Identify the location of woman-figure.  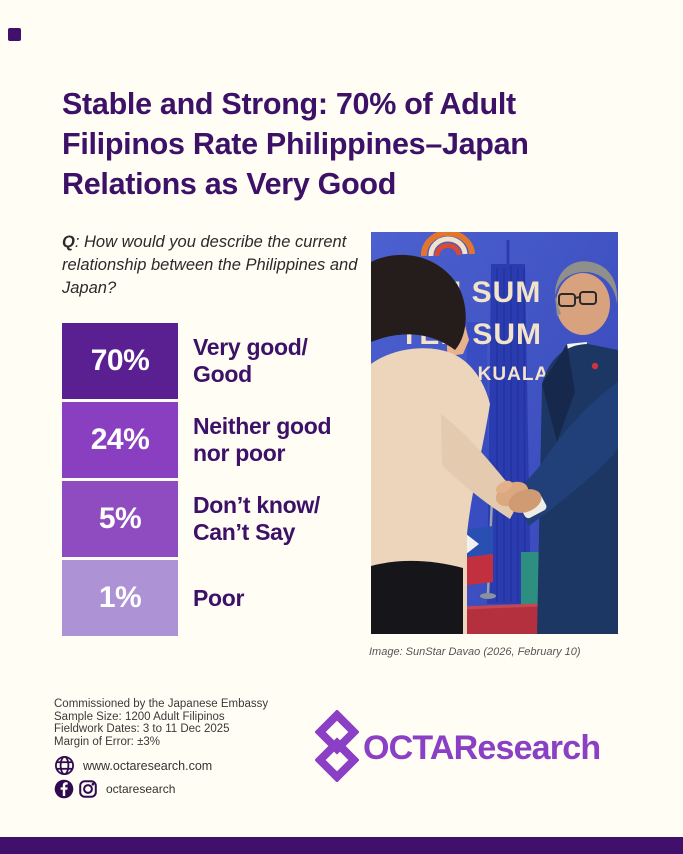
(447, 444).